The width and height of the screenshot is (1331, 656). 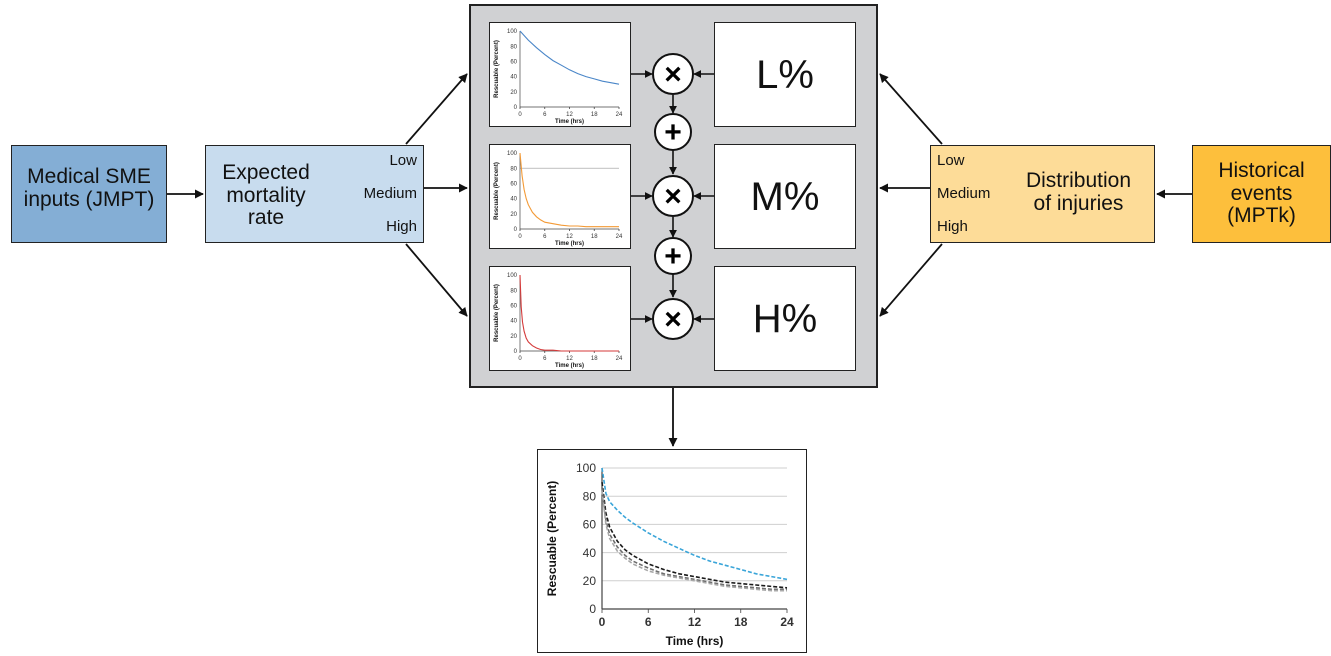 I want to click on mortality-level-medium: Medium, so click(x=390, y=193).